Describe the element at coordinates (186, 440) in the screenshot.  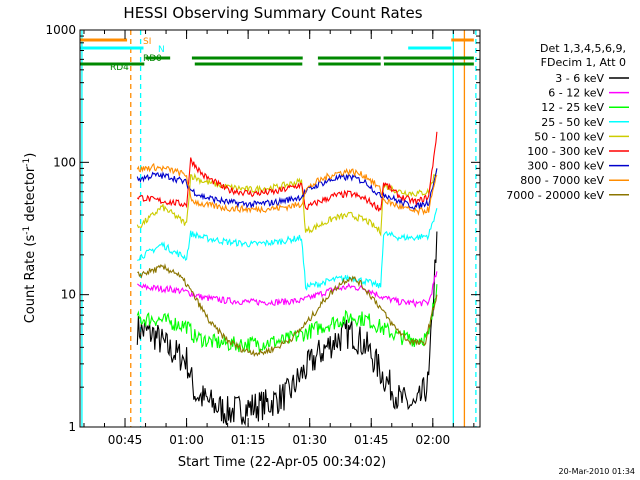
I see `x-tick-label: 01:00` at that location.